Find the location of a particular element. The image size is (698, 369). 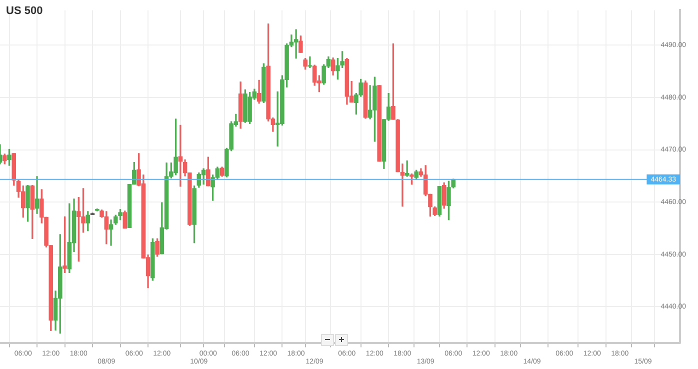

candlestick is located at coordinates (296, 44).